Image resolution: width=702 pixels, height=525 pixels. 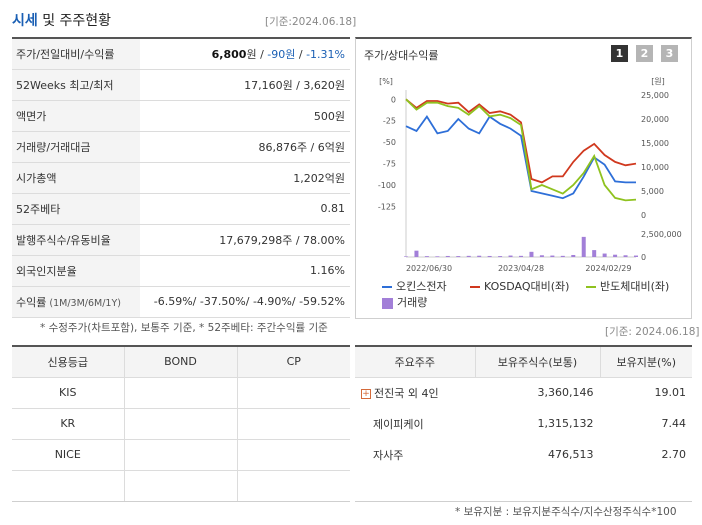 I want to click on column-header: 주요주주, so click(x=415, y=362).